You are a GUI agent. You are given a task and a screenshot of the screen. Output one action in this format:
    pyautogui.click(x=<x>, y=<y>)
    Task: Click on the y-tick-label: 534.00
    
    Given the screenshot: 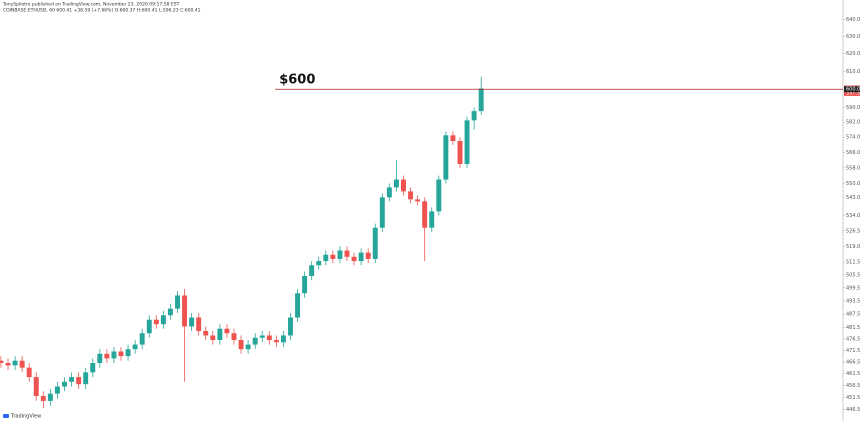 What is the action you would take?
    pyautogui.click(x=853, y=216)
    